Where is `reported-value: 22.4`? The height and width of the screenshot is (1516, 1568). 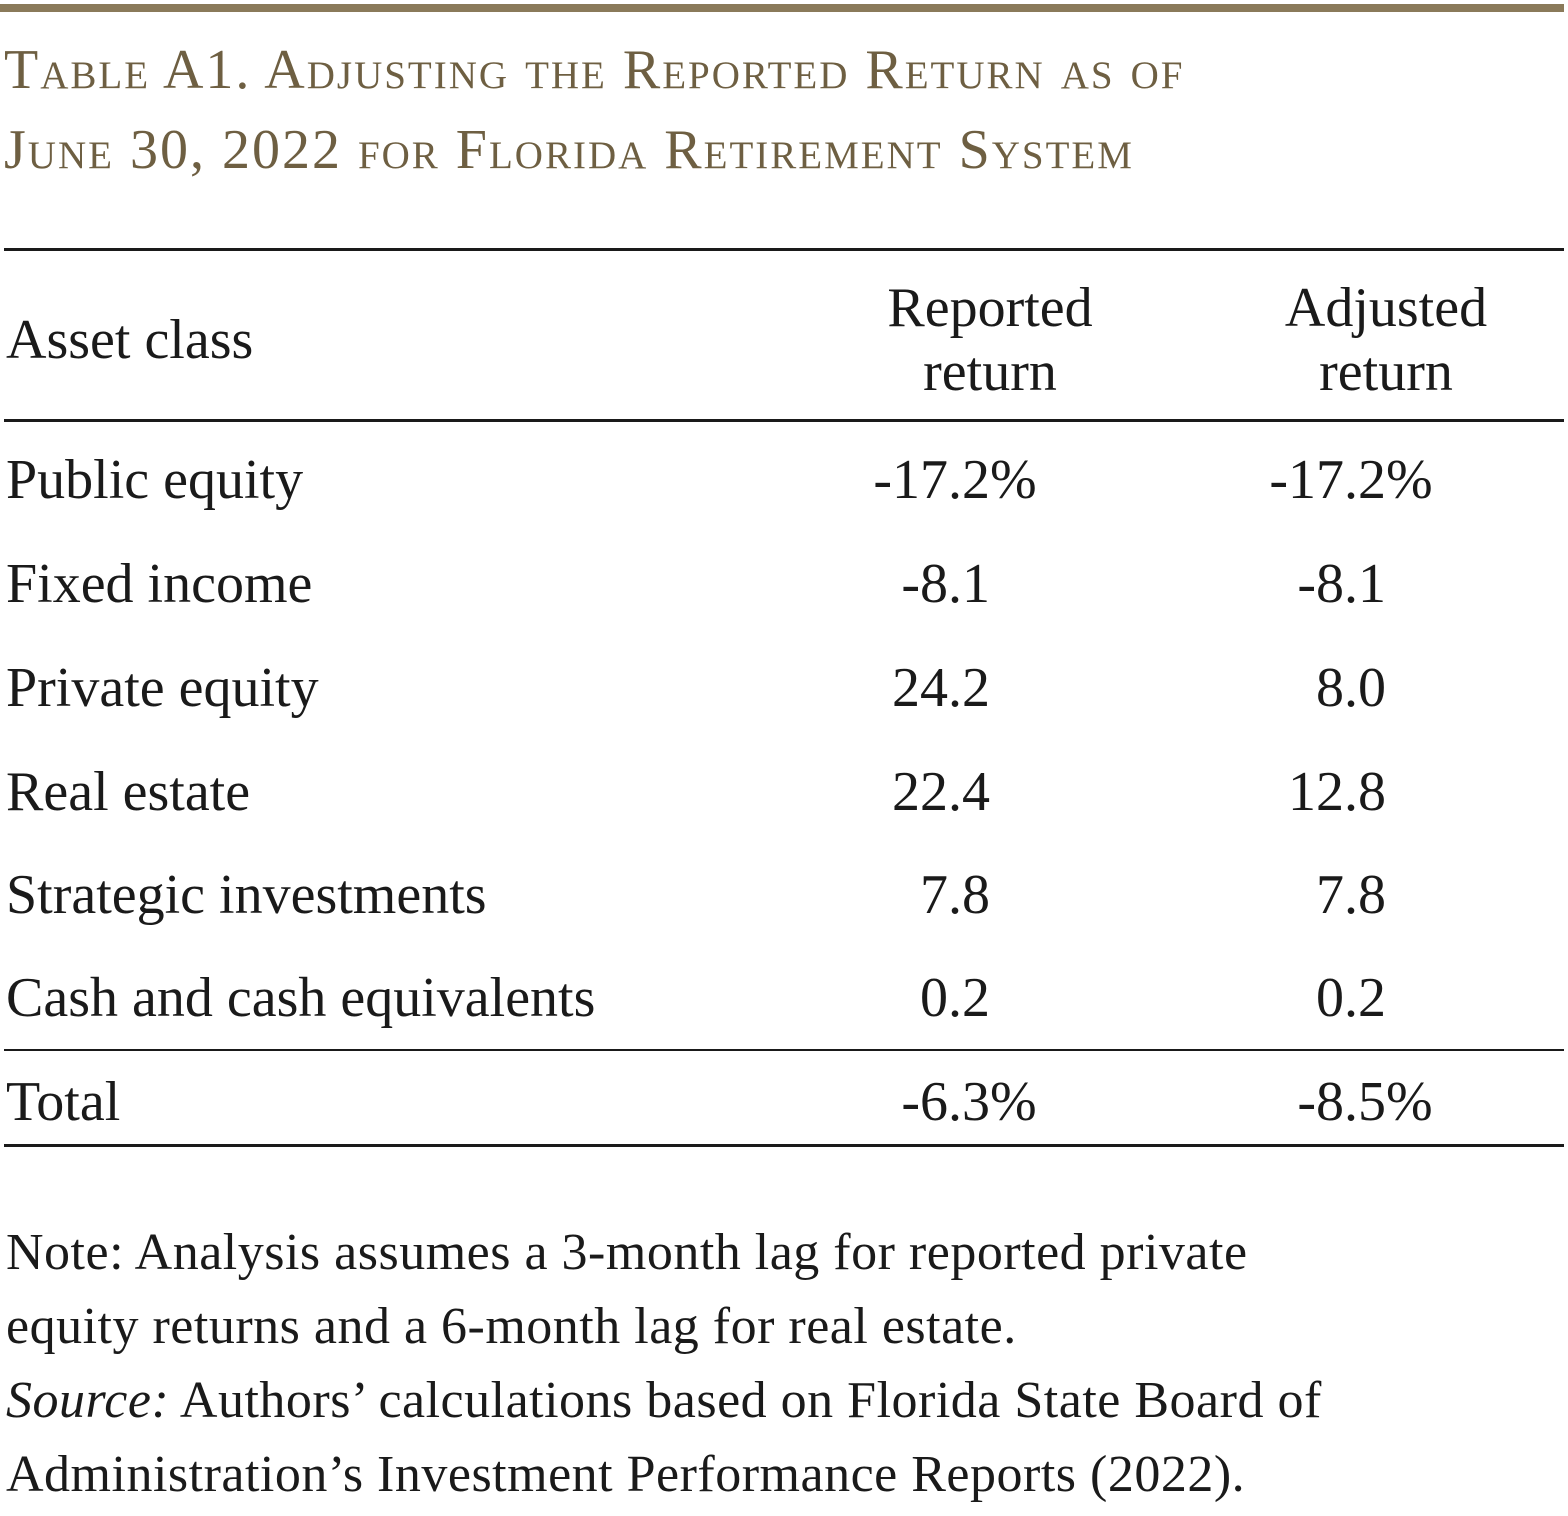 reported-value: 22.4 is located at coordinates (941, 792).